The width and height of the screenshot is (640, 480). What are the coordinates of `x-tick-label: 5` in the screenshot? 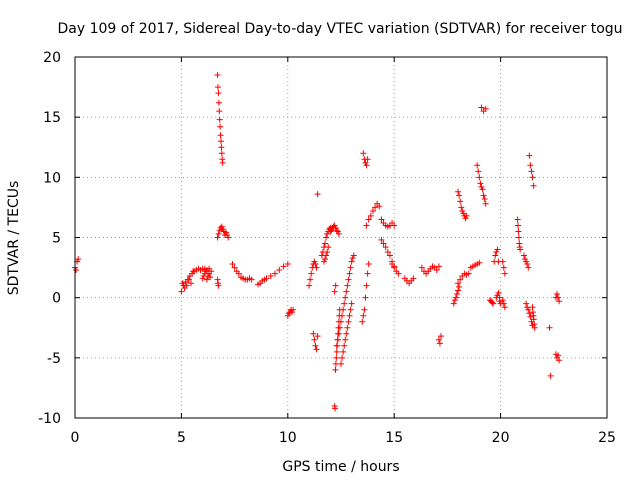 It's located at (181, 438).